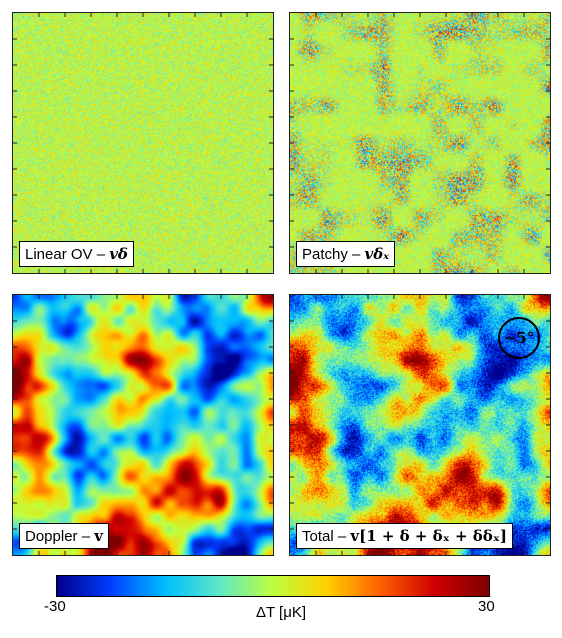  Describe the element at coordinates (55, 606) in the screenshot. I see `colorbar-min-label: -30` at that location.